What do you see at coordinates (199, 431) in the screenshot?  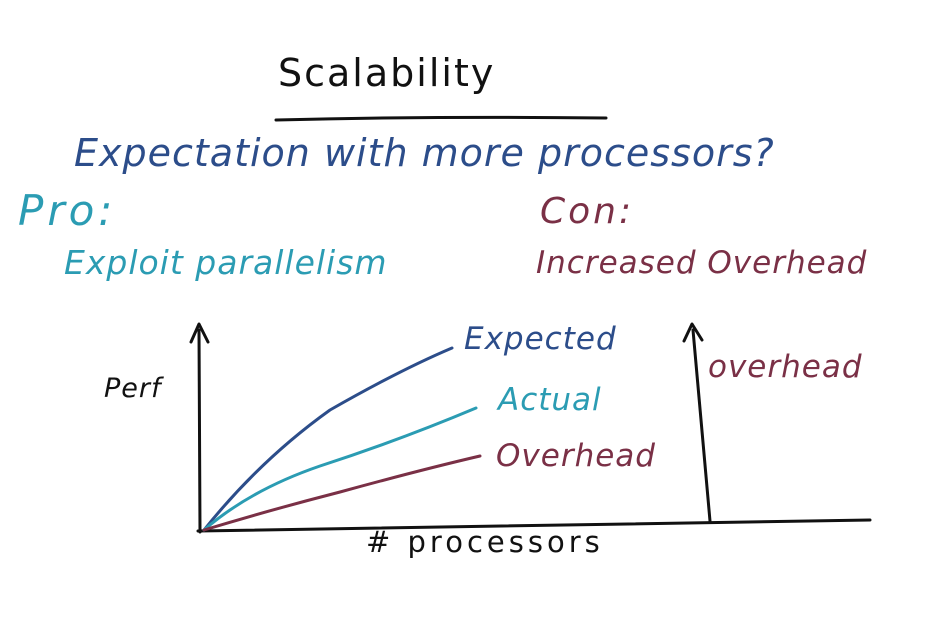 I see `y-axis` at bounding box center [199, 431].